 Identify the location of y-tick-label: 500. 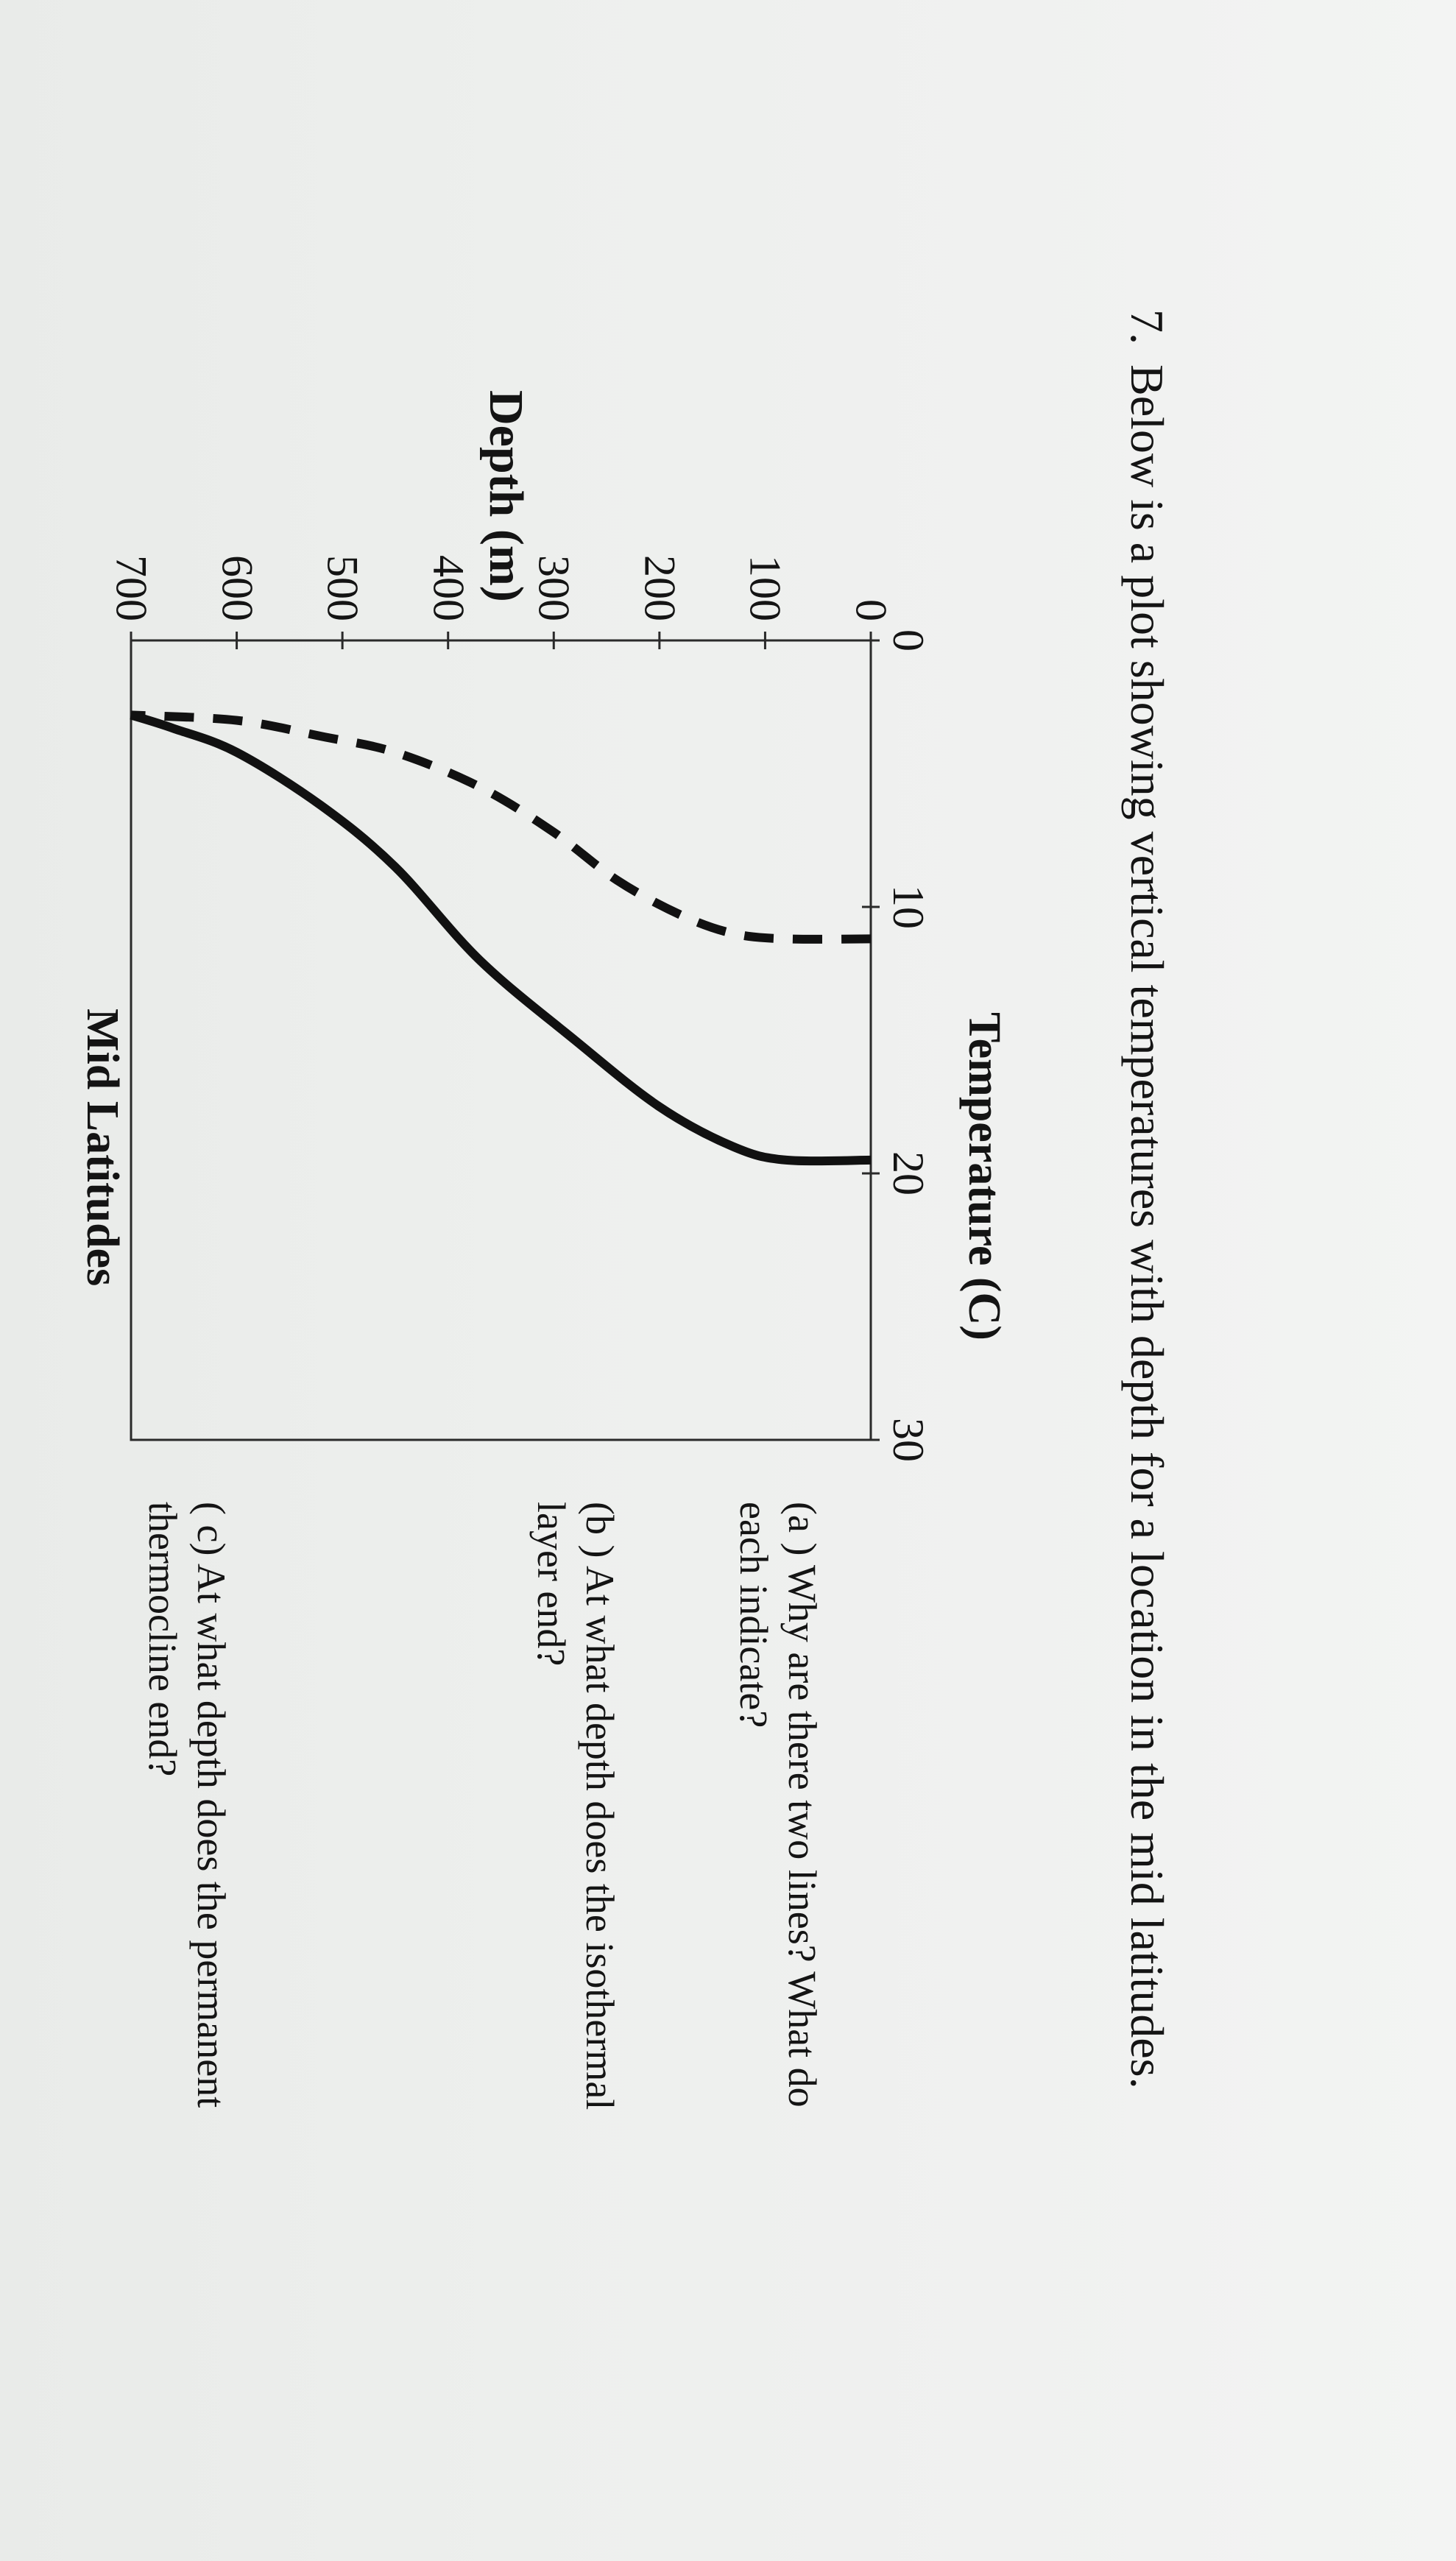
(342, 588).